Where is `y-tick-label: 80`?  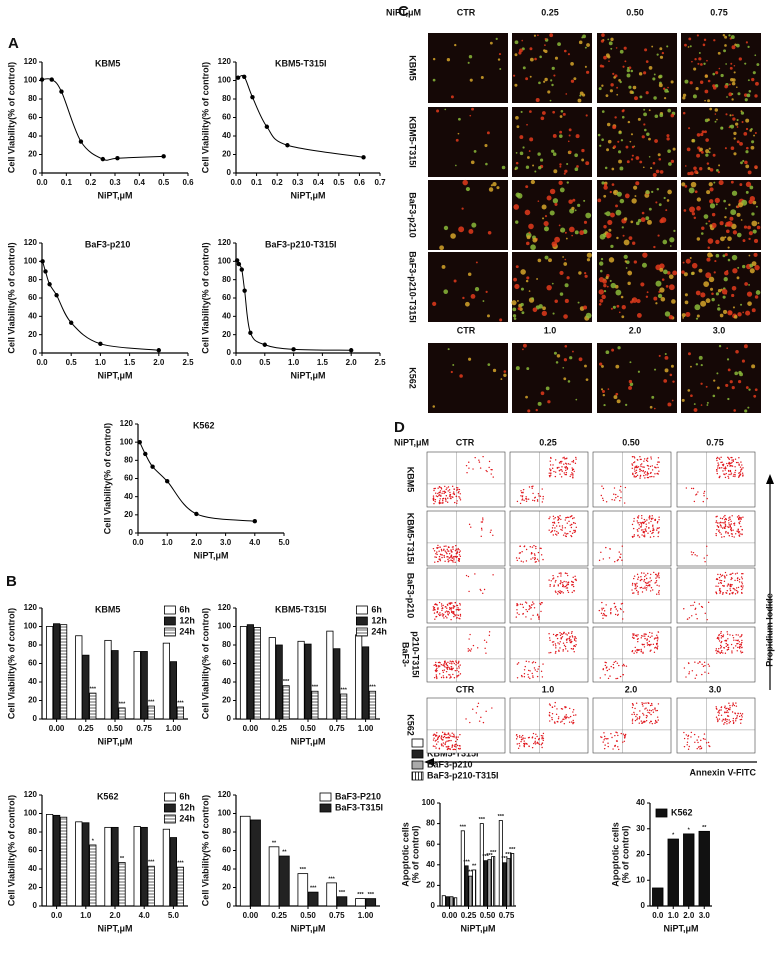
y-tick-label: 80 is located at coordinates (430, 823).